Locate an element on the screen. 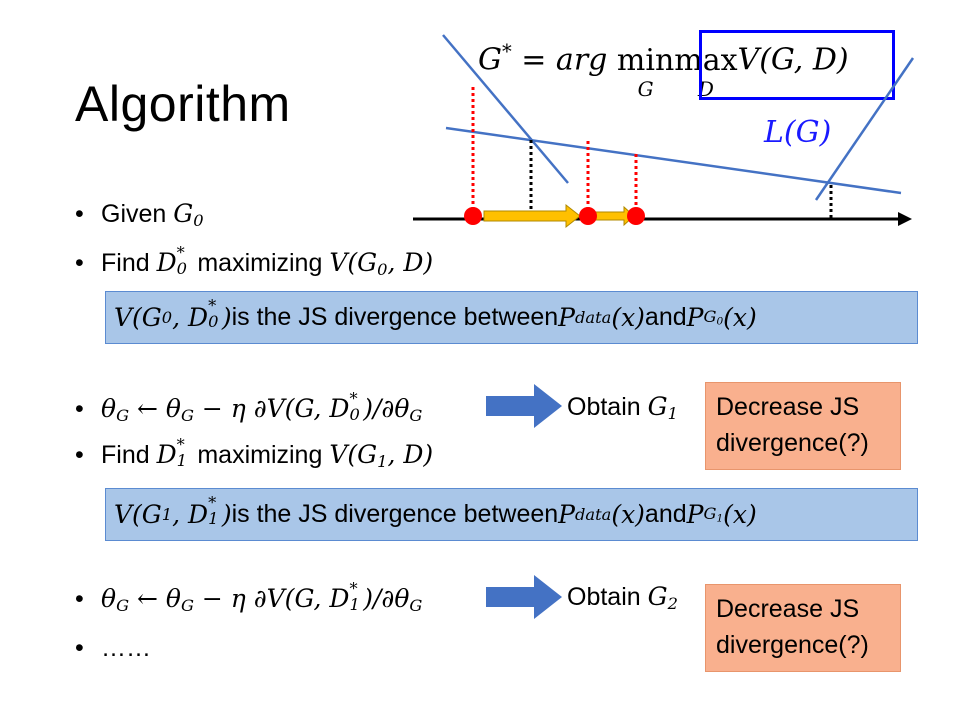 Image resolution: width=960 pixels, height=720 pixels. optimization-diagram is located at coordinates (664, 131).